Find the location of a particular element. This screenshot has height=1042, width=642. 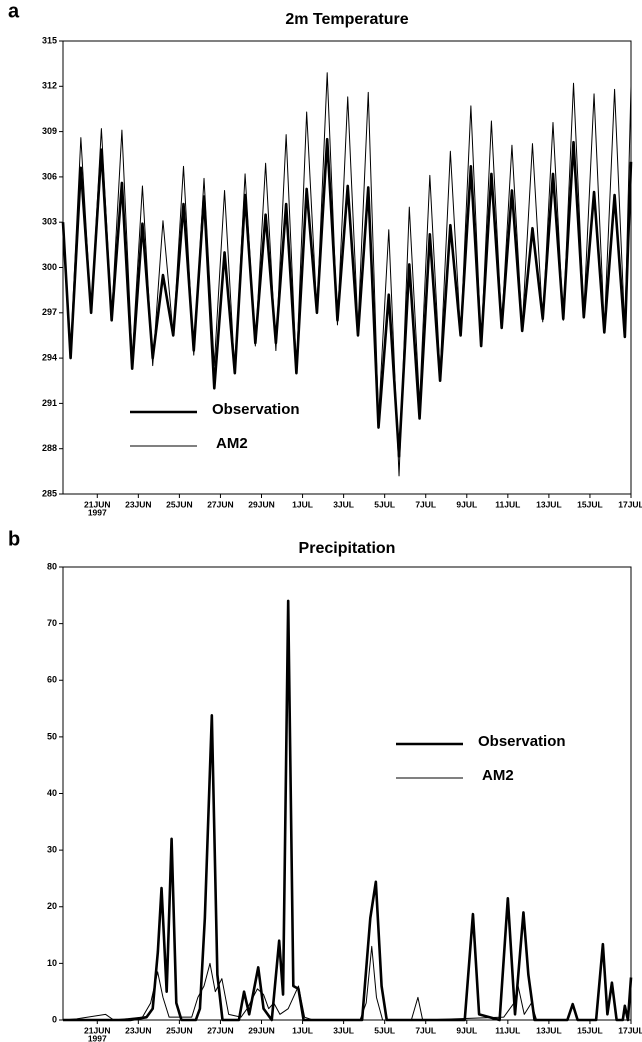

y-tick-label: 309 is located at coordinates (49, 131).